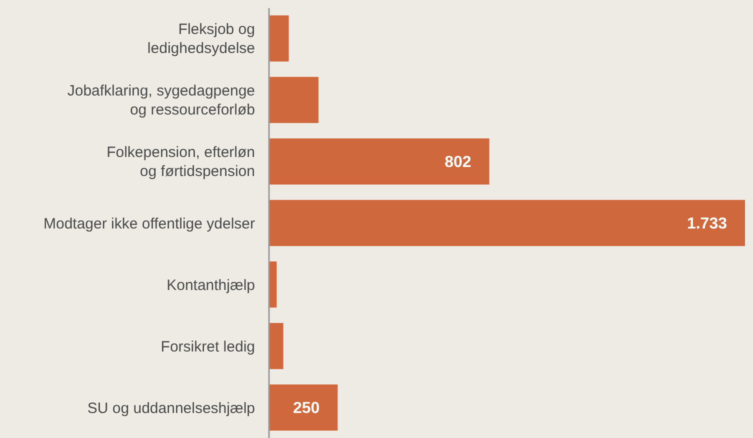  I want to click on y-tick-label: Forsikret ledig, so click(207, 347).